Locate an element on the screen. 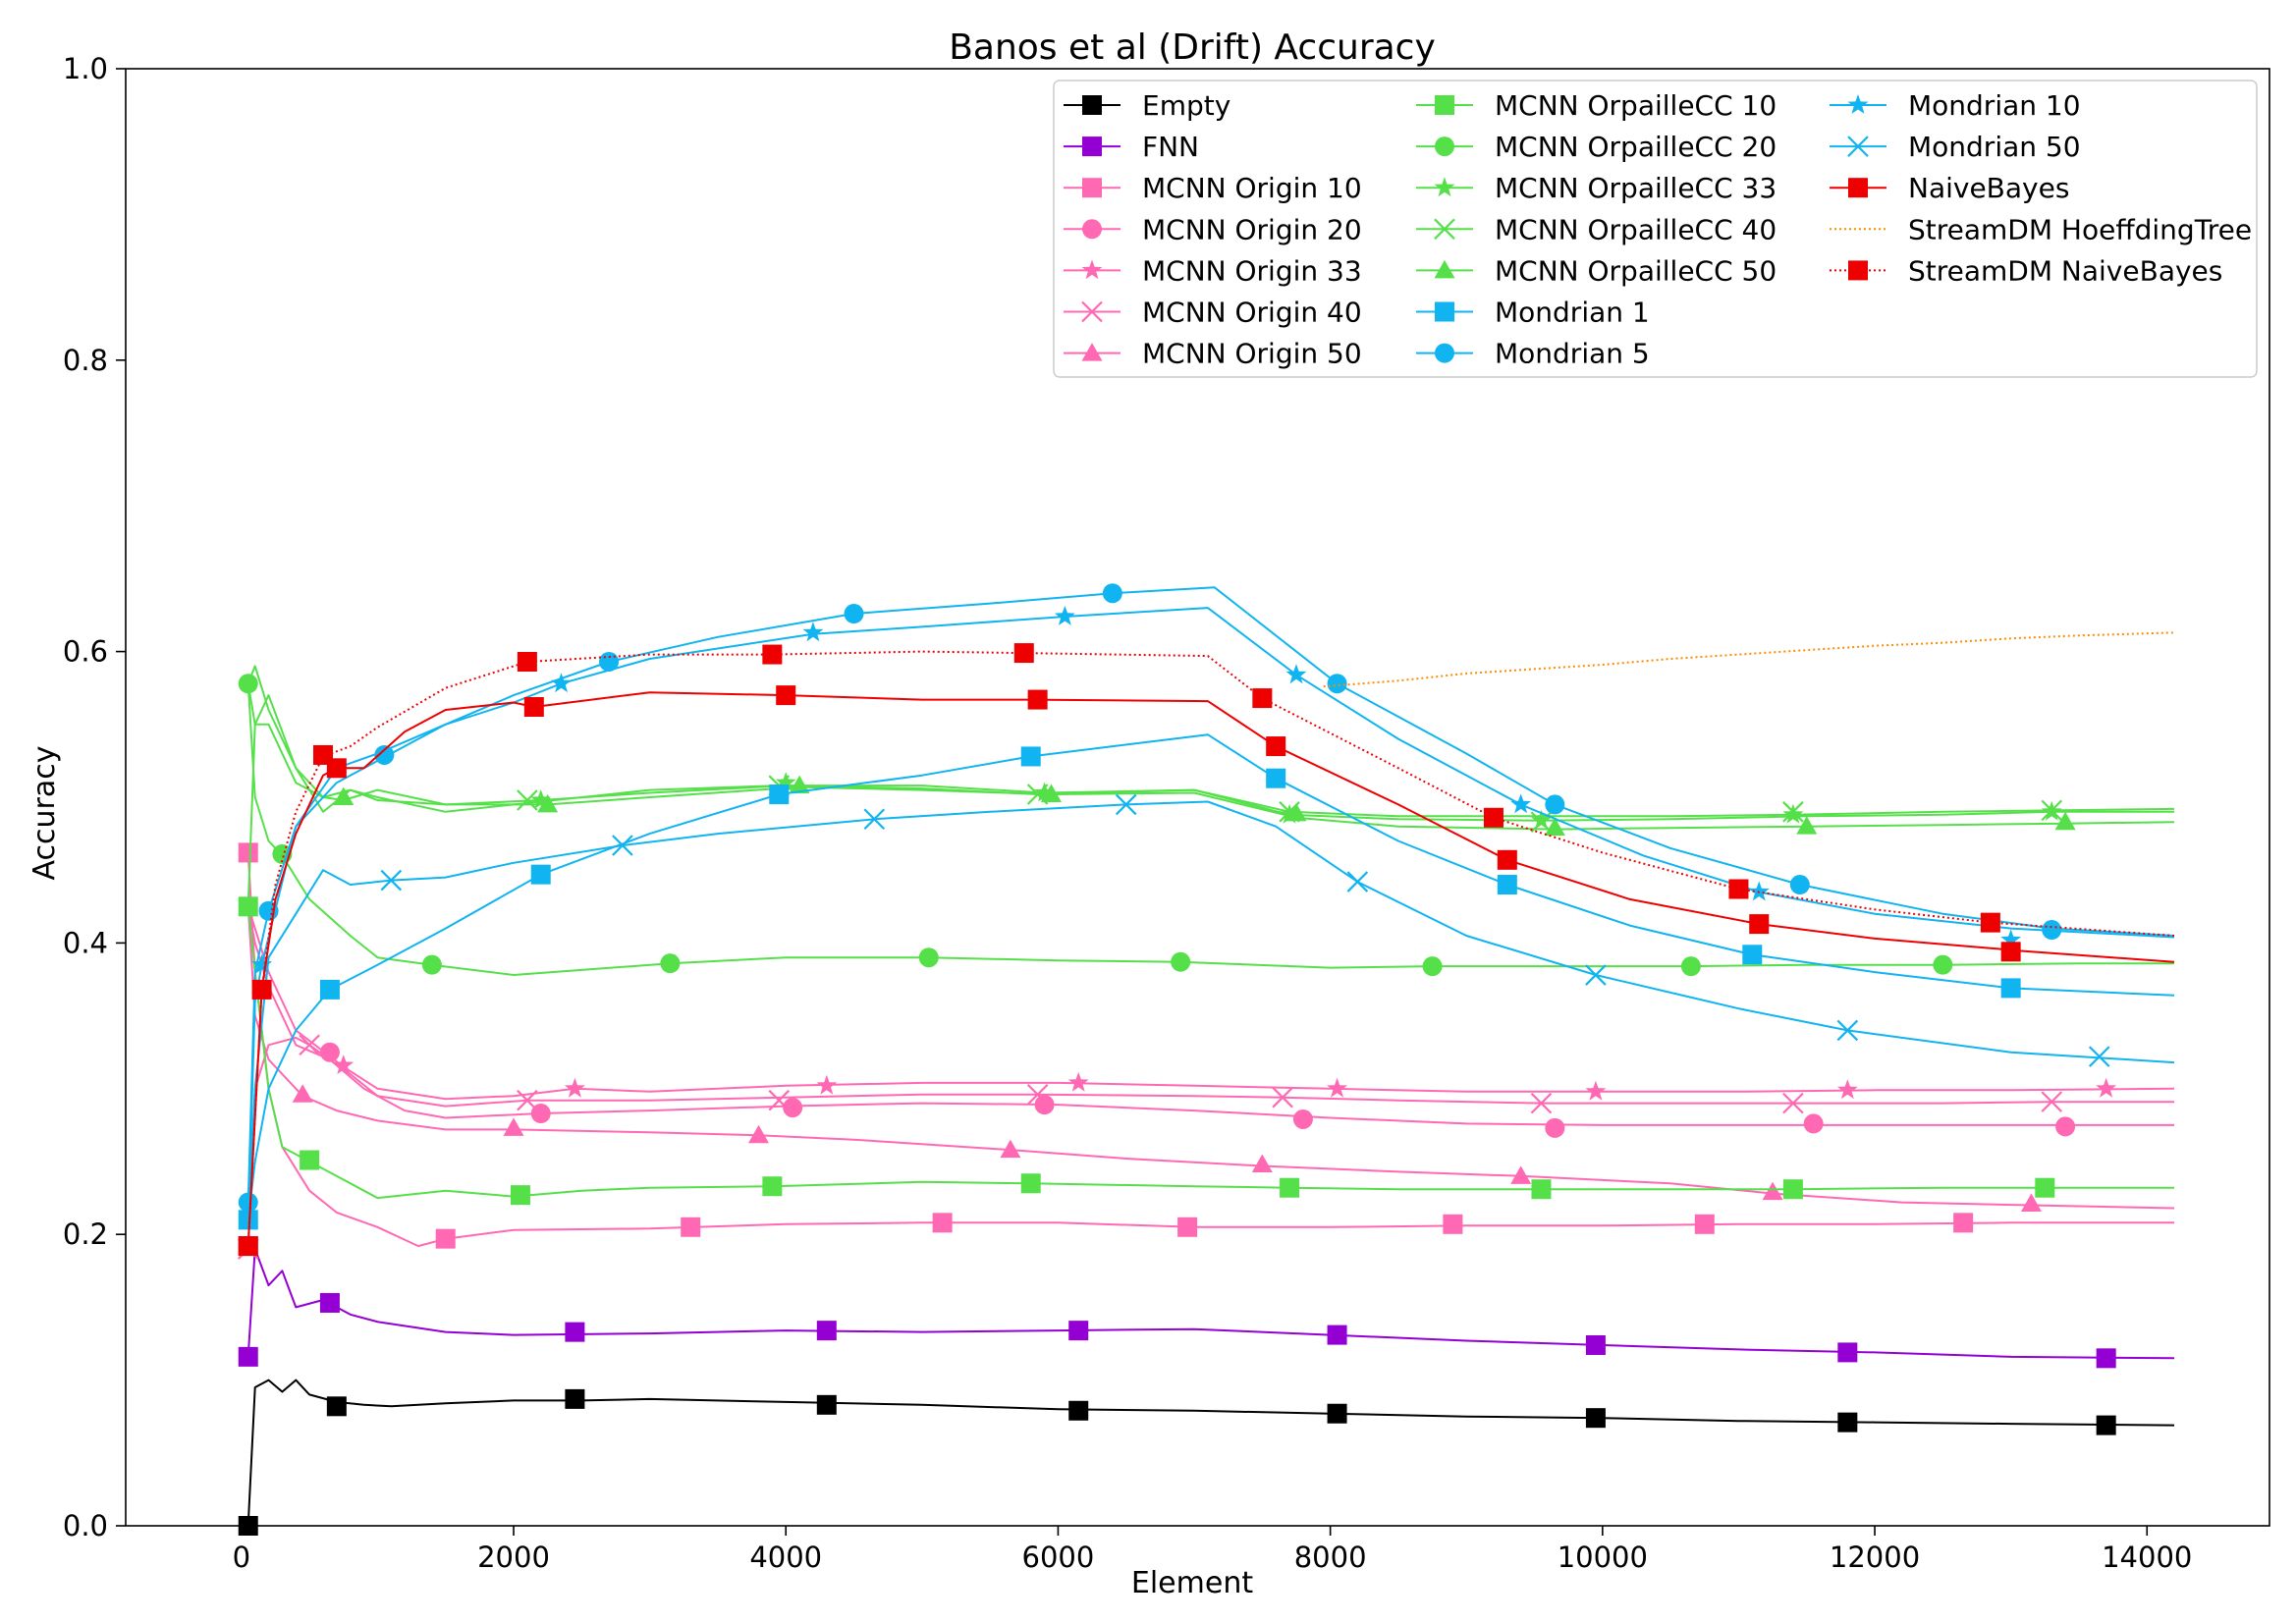 This screenshot has height=1623, width=2296. legend-item-mcnn-orpaillecc-40: MCNN OrpailleCC 40 is located at coordinates (1596, 229).